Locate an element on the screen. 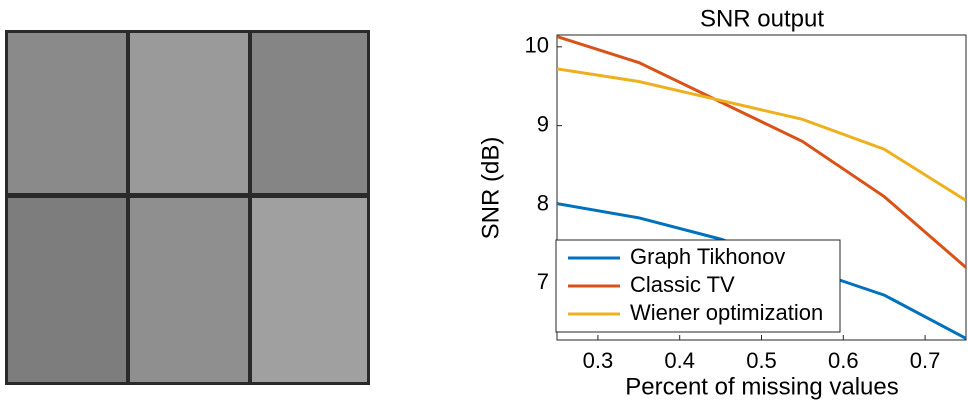 This screenshot has width=968, height=408. x-tick-label: 0.6 is located at coordinates (843, 360).